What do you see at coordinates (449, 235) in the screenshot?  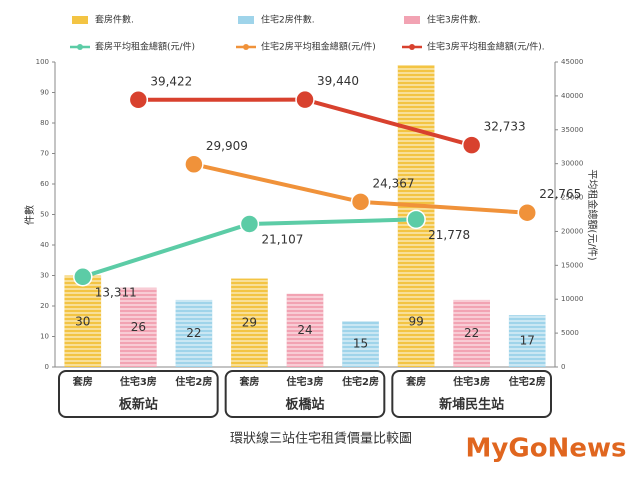 I see `line-value-label: 21,778` at bounding box center [449, 235].